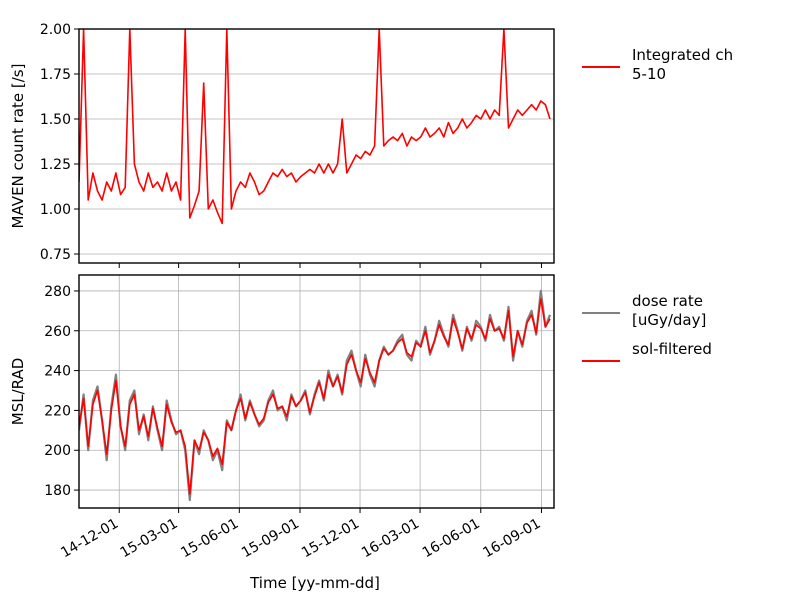 The height and width of the screenshot is (597, 789). I want to click on xtick-label: 16-03-01, so click(390, 539).